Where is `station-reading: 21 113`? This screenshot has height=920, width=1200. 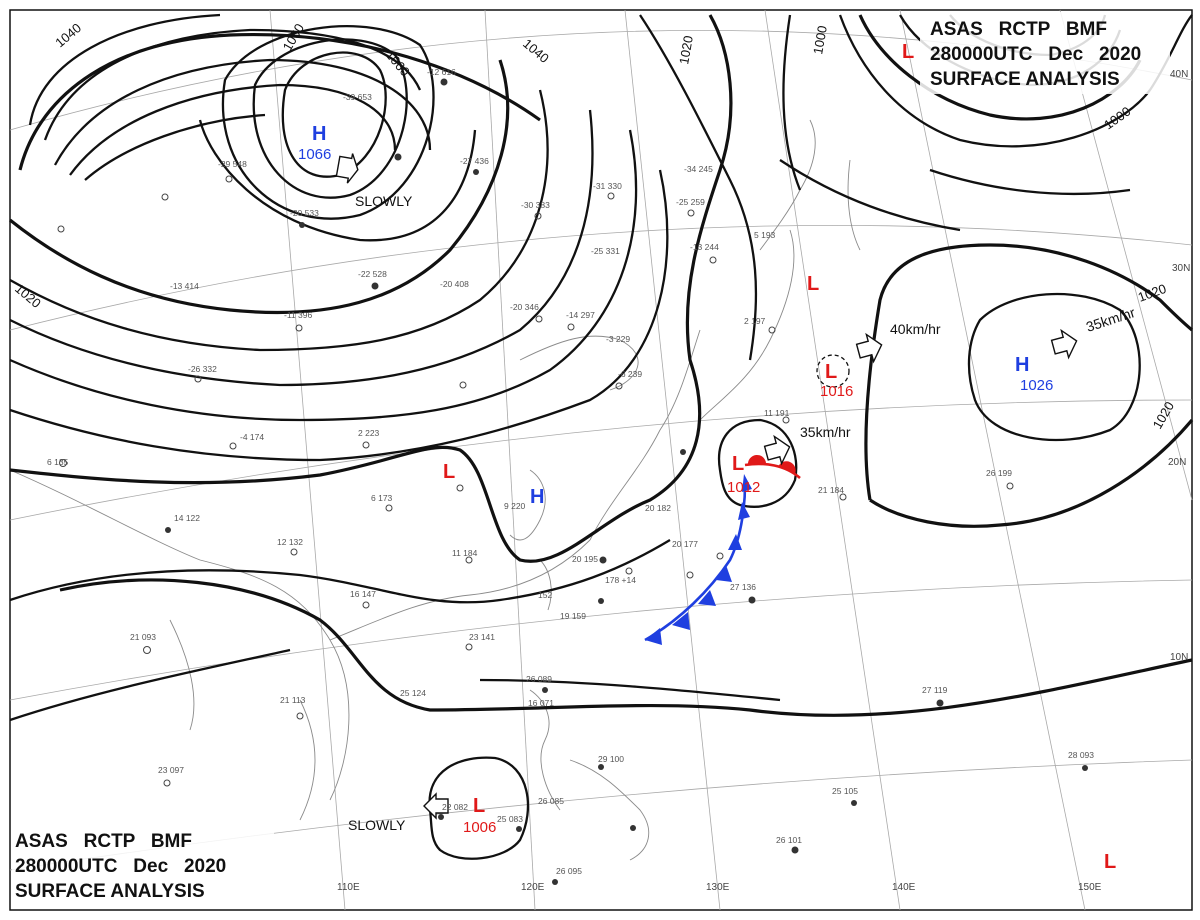
station-reading: 21 113 is located at coordinates (293, 700).